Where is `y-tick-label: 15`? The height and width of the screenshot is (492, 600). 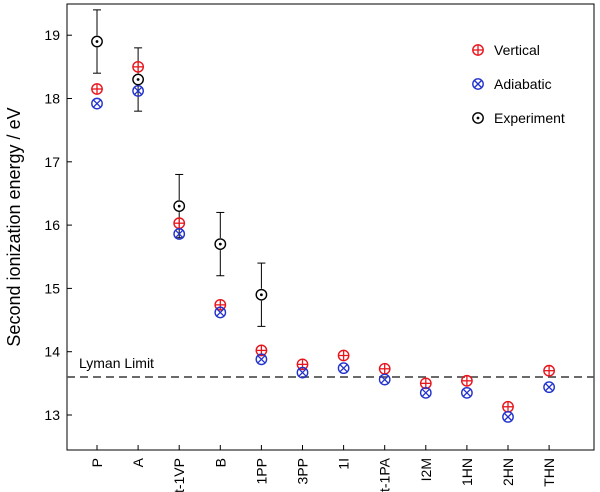 y-tick-label: 15 is located at coordinates (52, 288).